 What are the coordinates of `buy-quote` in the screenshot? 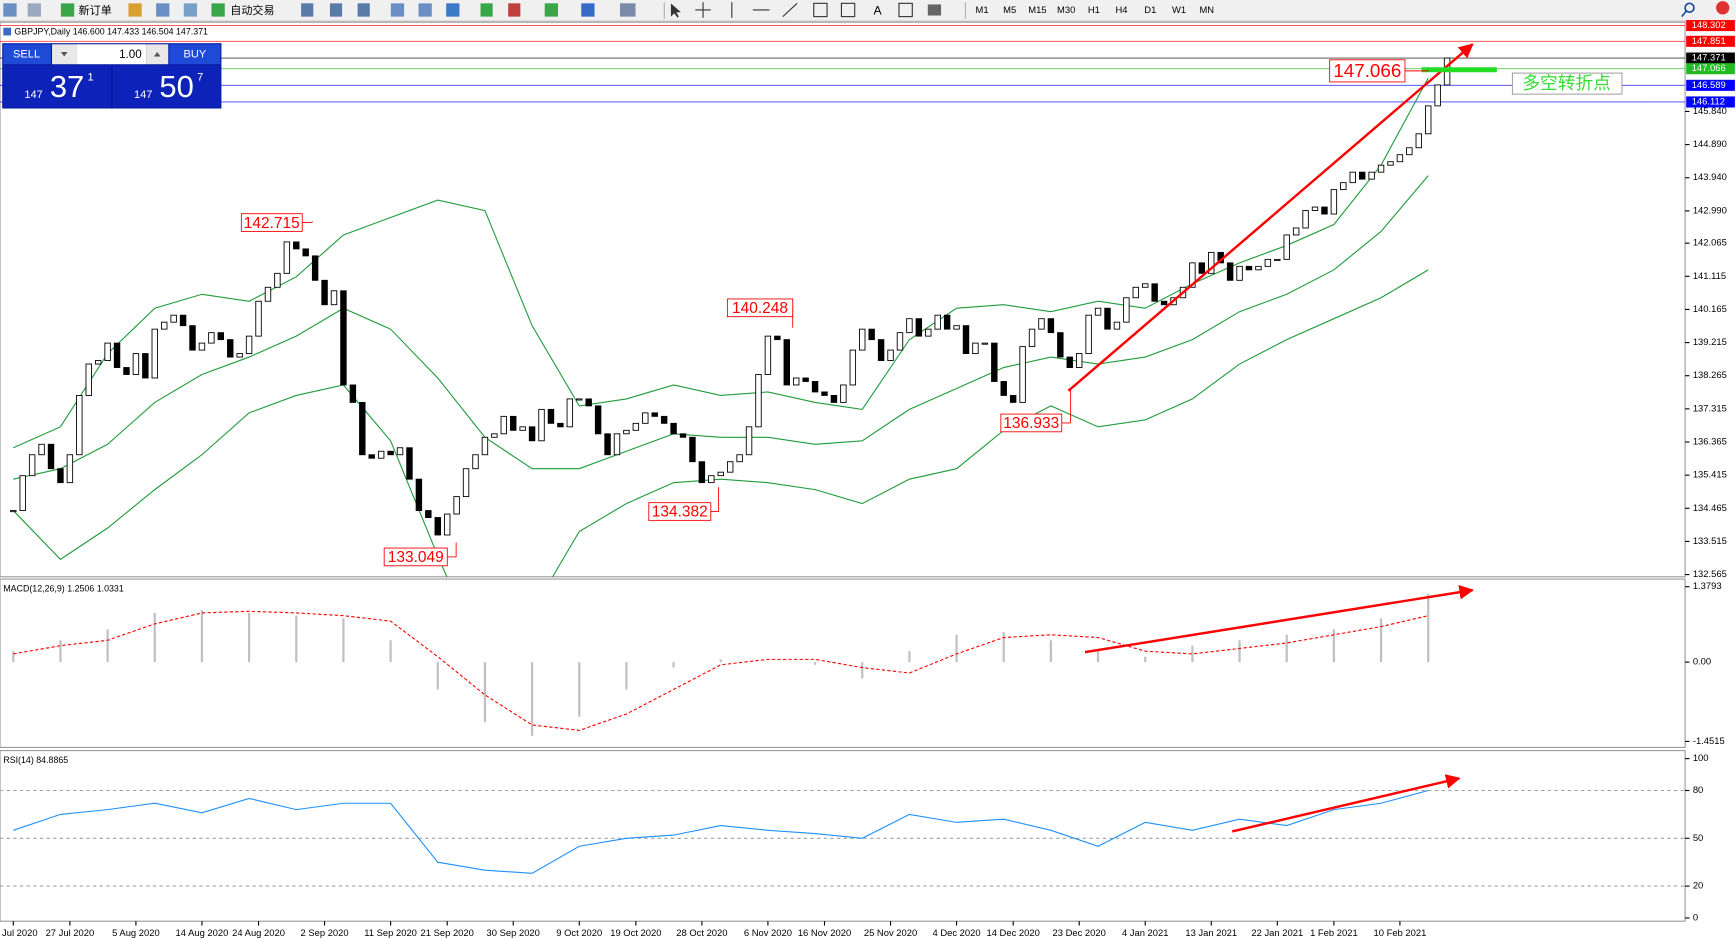 It's located at (166, 86).